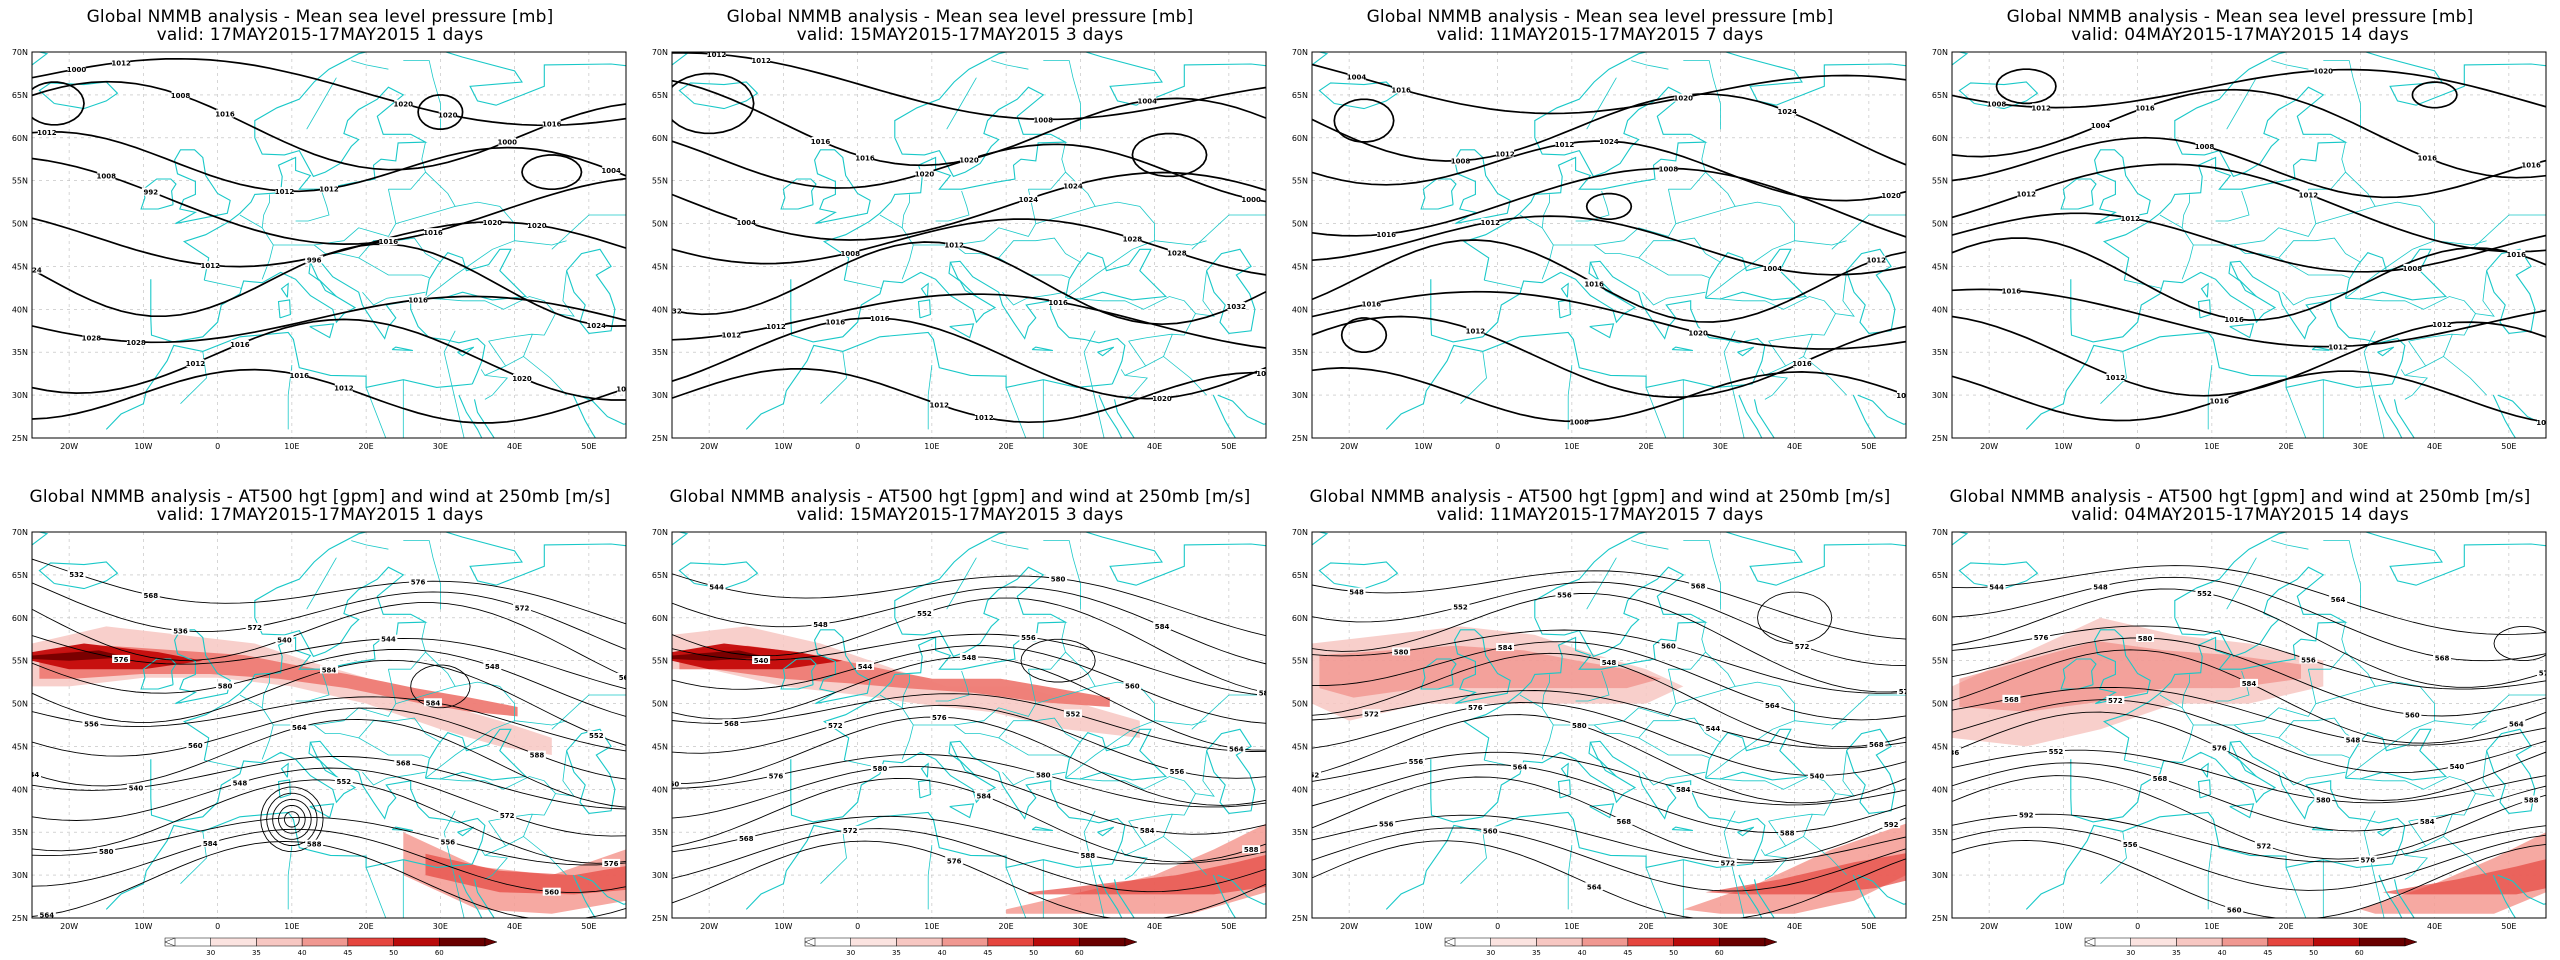 This screenshot has width=2560, height=960. I want to click on lon-tick-label: 20W, so click(709, 446).